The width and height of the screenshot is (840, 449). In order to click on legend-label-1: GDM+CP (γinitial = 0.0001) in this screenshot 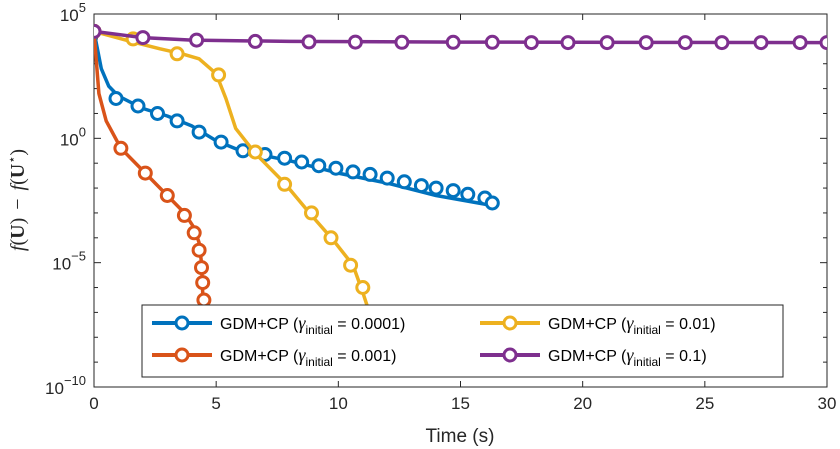, I will do `click(312, 325)`.